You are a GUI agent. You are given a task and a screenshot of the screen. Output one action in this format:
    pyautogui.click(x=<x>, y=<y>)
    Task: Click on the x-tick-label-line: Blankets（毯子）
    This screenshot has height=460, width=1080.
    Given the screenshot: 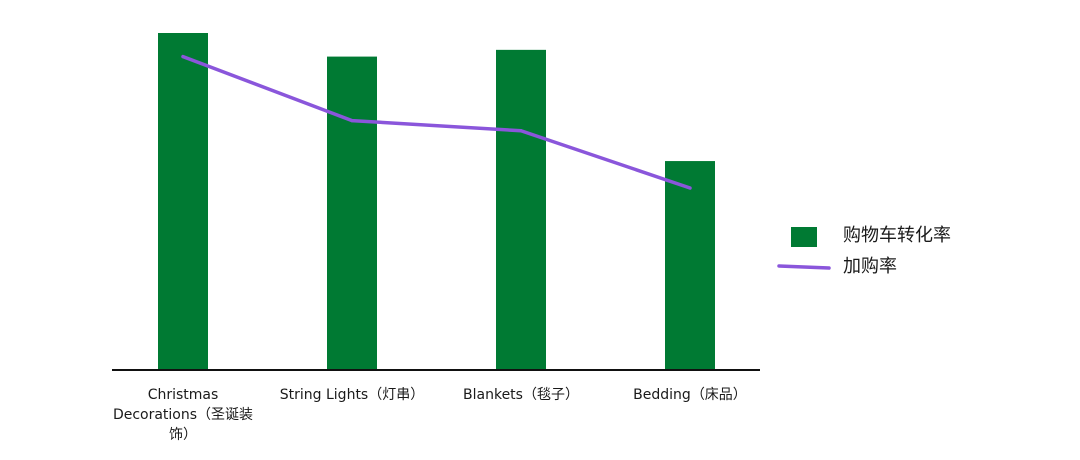 What is the action you would take?
    pyautogui.click(x=521, y=395)
    